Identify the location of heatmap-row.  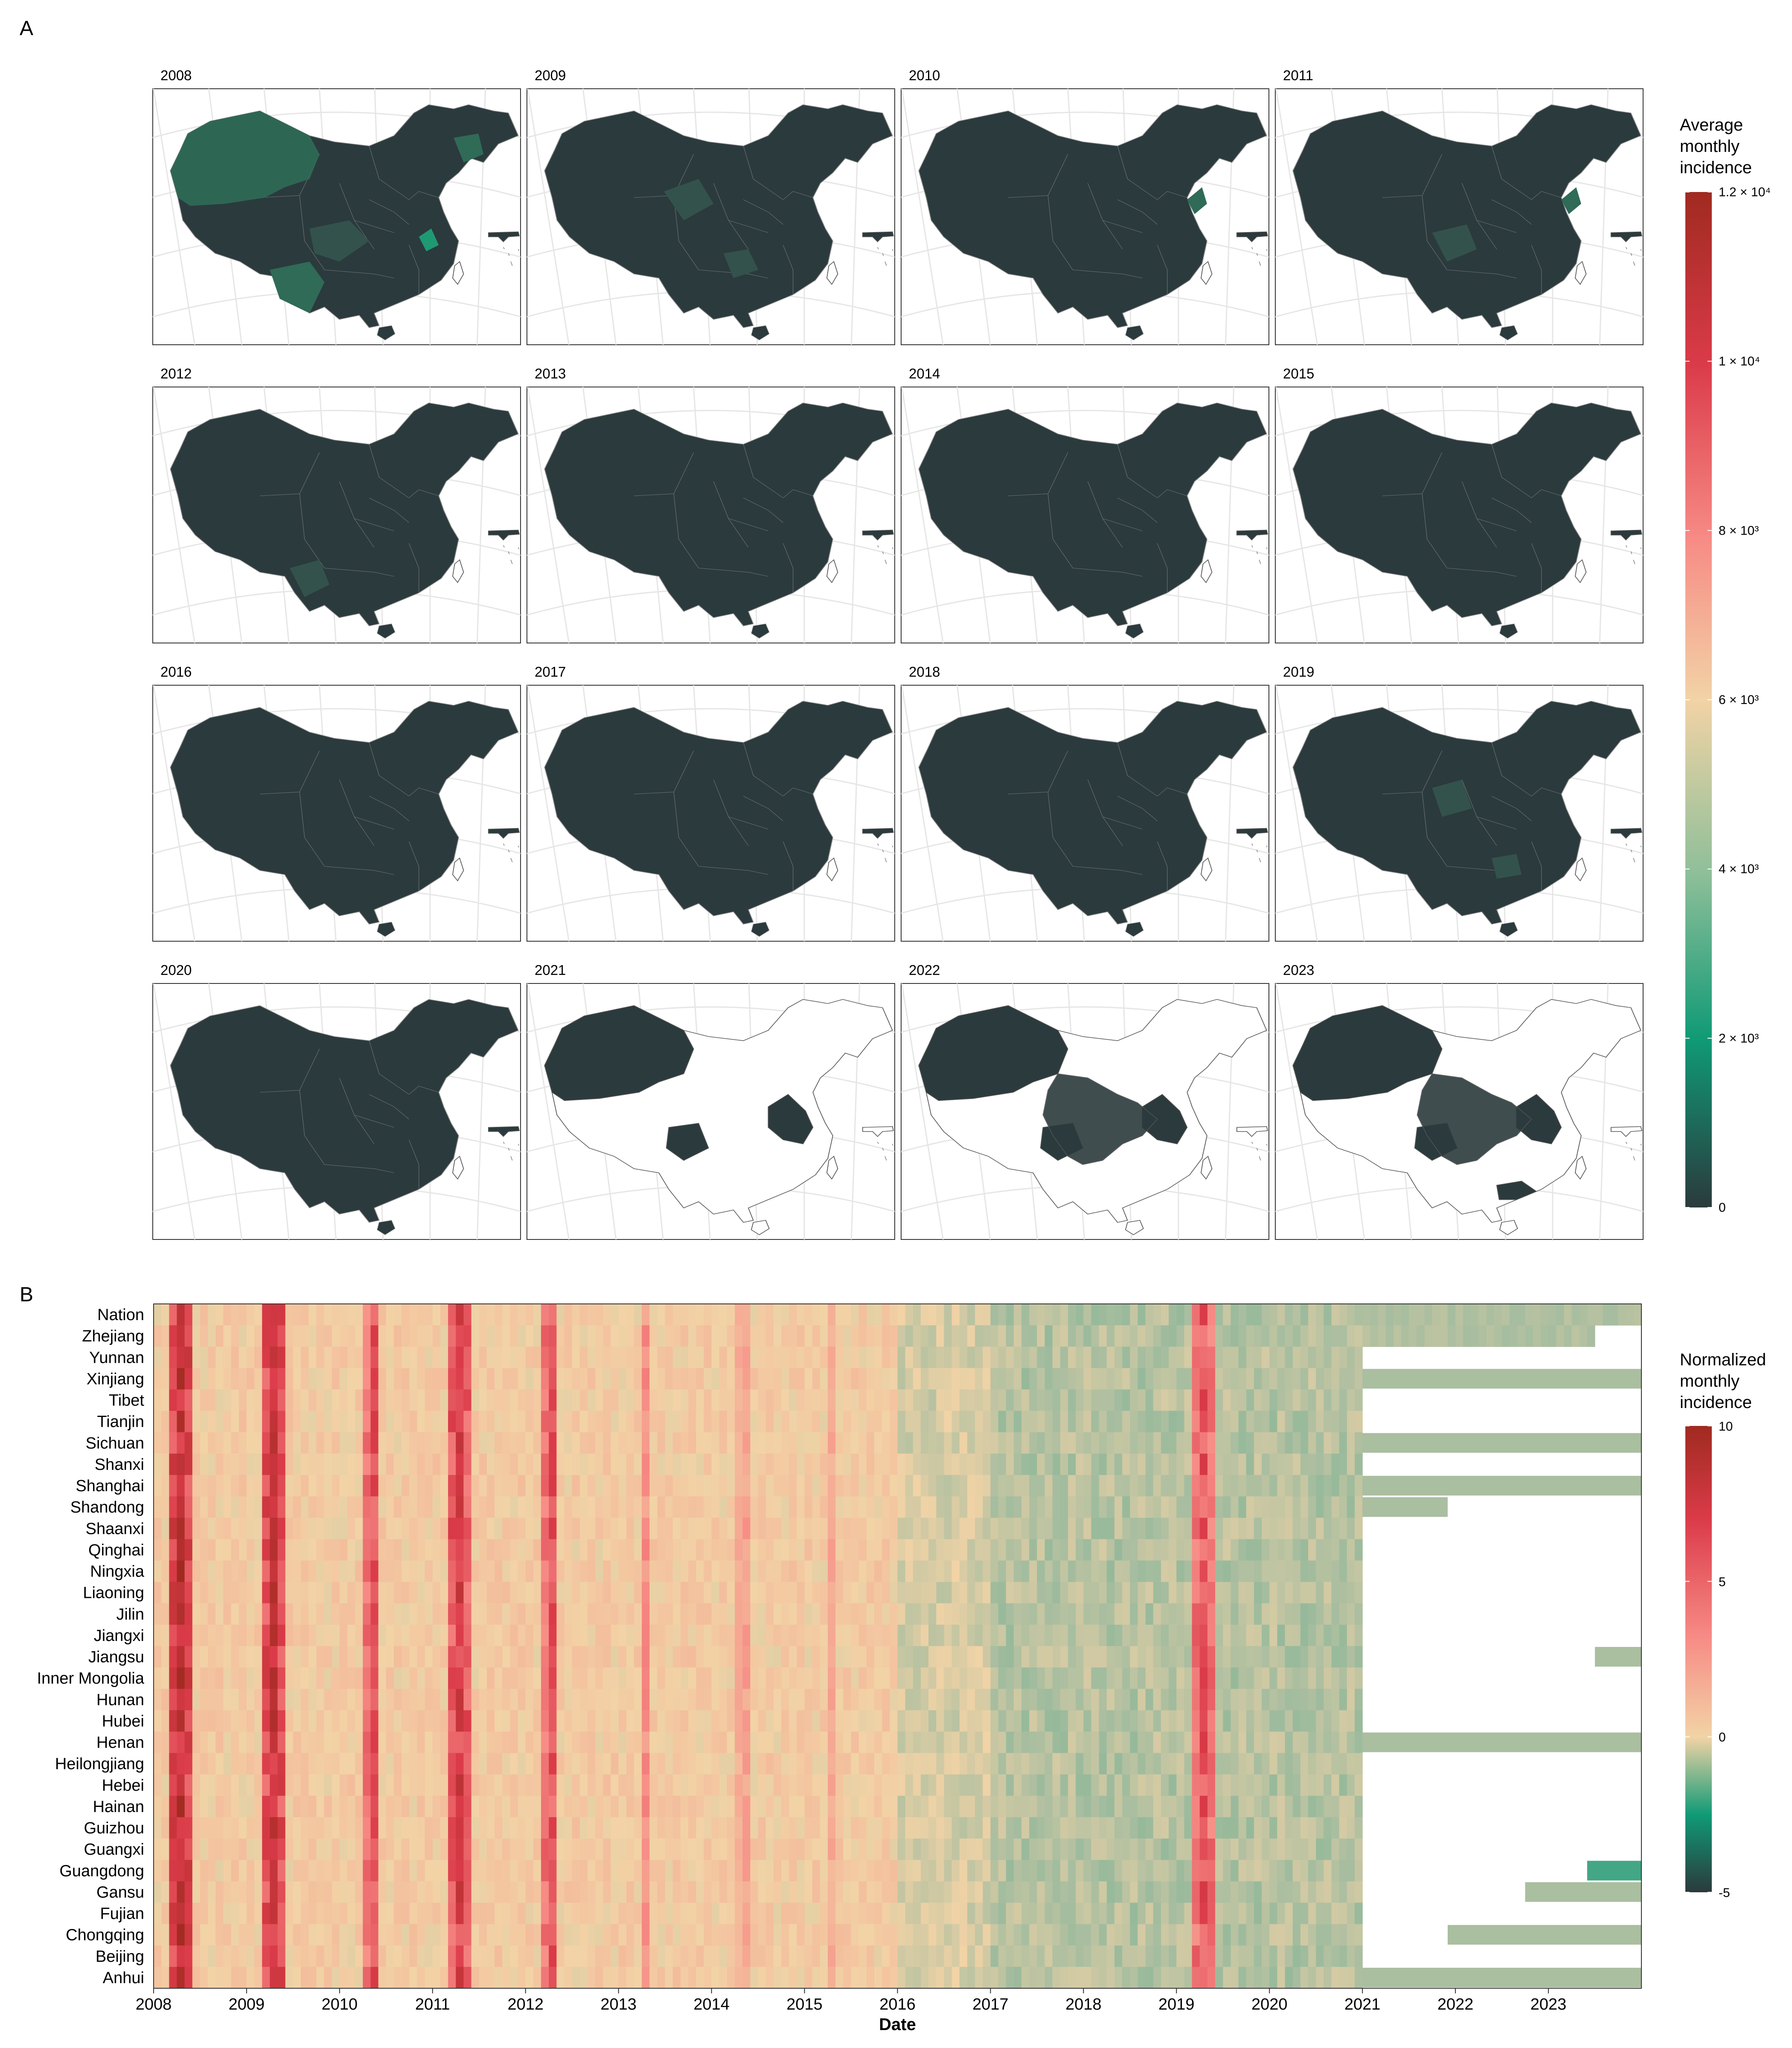
(758, 1400).